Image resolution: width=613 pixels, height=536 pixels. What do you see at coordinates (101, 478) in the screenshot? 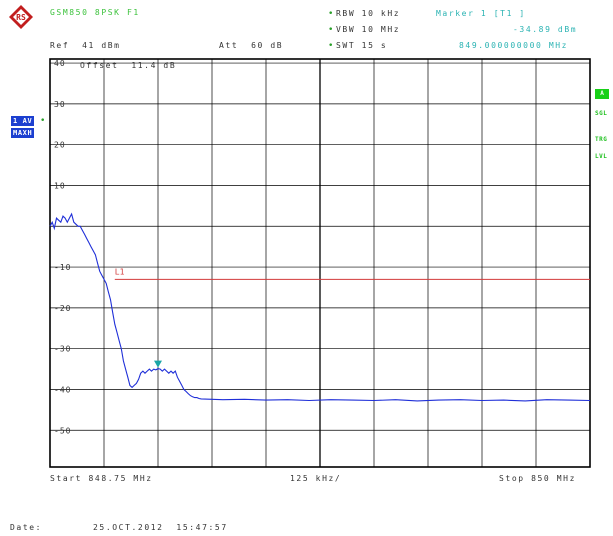
I see `start-frequency: Start 848.75 MHz` at bounding box center [101, 478].